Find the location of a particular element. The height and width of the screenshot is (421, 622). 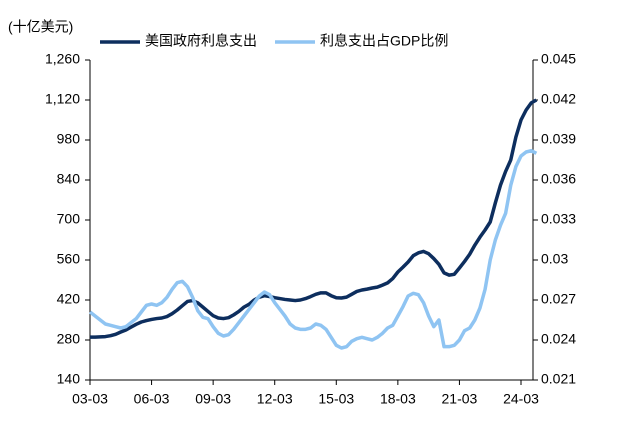

y2-tick-label: 0.021 is located at coordinates (558, 379).